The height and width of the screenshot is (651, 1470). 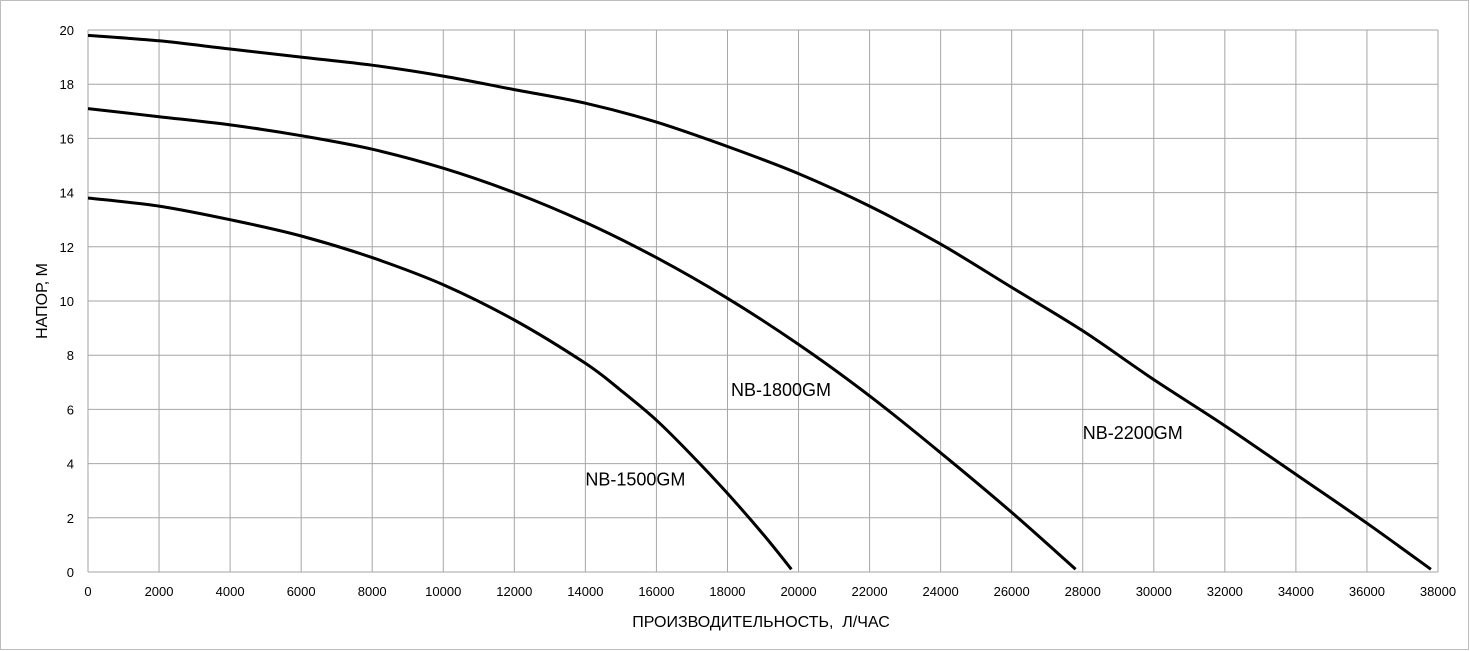 What do you see at coordinates (798, 591) in the screenshot?
I see `x-tick-label: 20000` at bounding box center [798, 591].